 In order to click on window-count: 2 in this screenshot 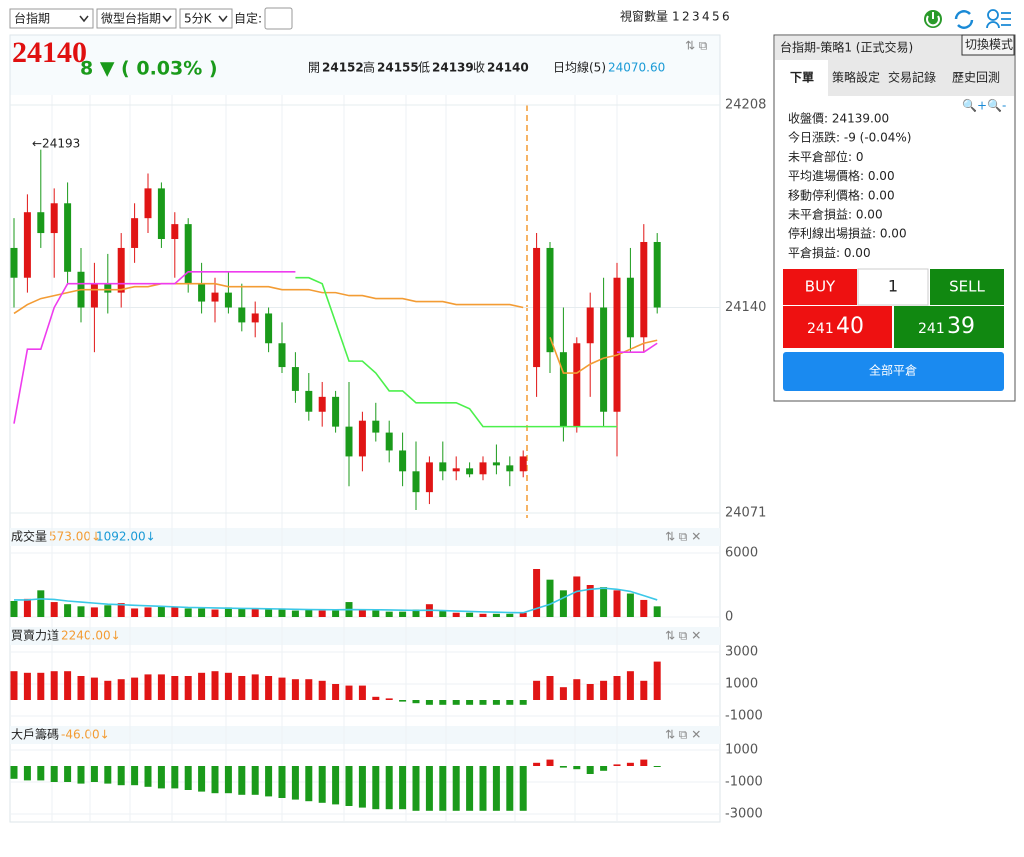, I will do `click(686, 17)`.